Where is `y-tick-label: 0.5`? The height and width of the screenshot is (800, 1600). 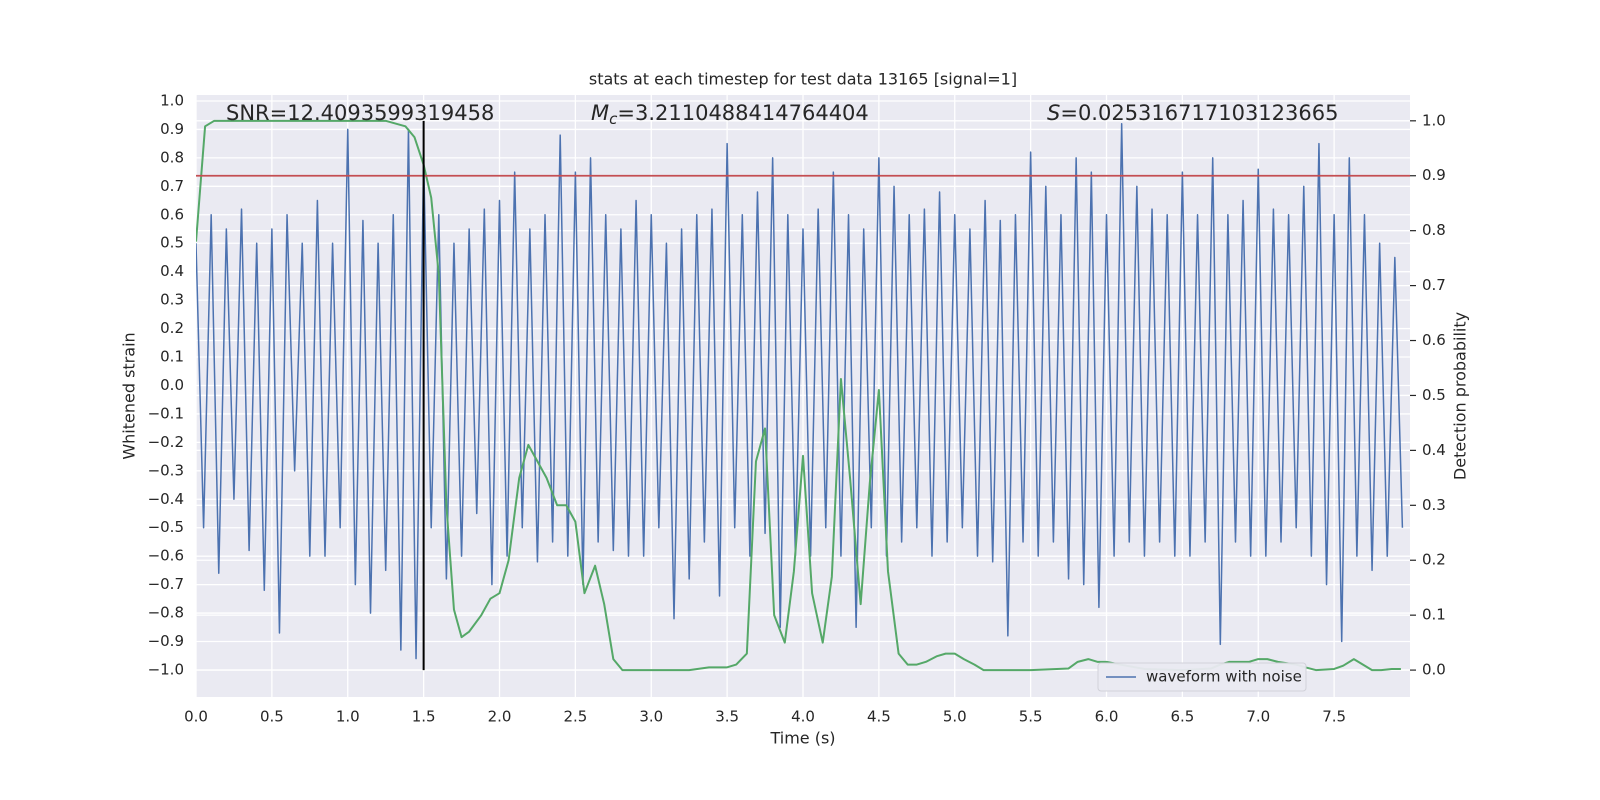 y-tick-label: 0.5 is located at coordinates (172, 243).